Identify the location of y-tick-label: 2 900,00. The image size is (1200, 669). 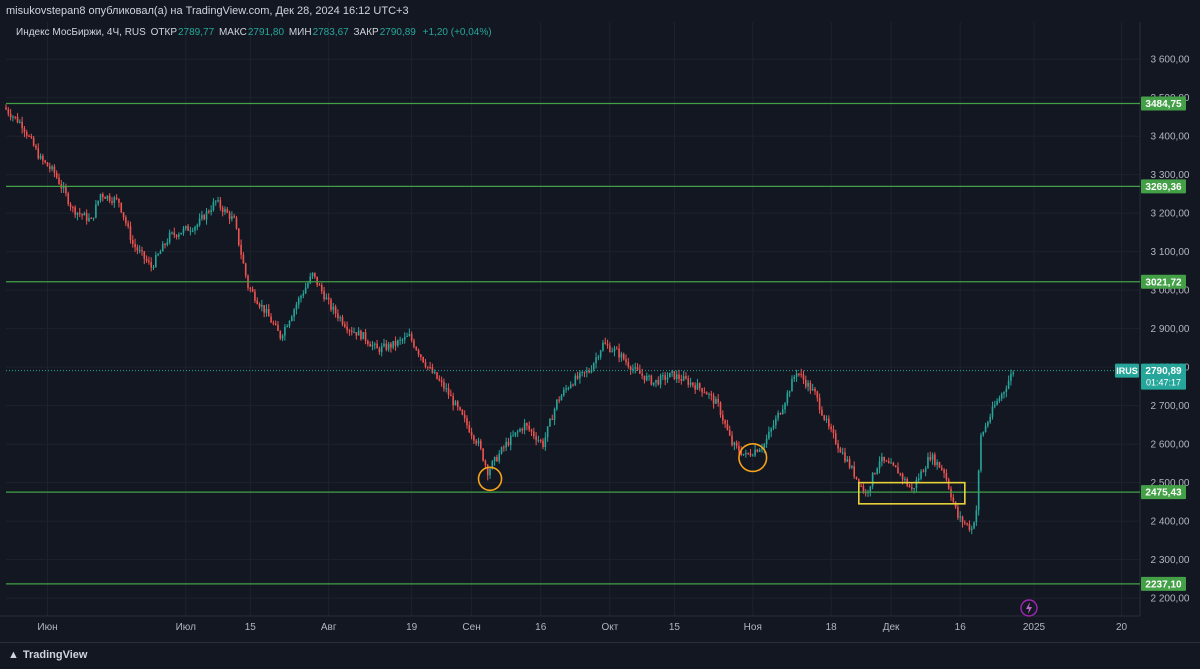
(1170, 329).